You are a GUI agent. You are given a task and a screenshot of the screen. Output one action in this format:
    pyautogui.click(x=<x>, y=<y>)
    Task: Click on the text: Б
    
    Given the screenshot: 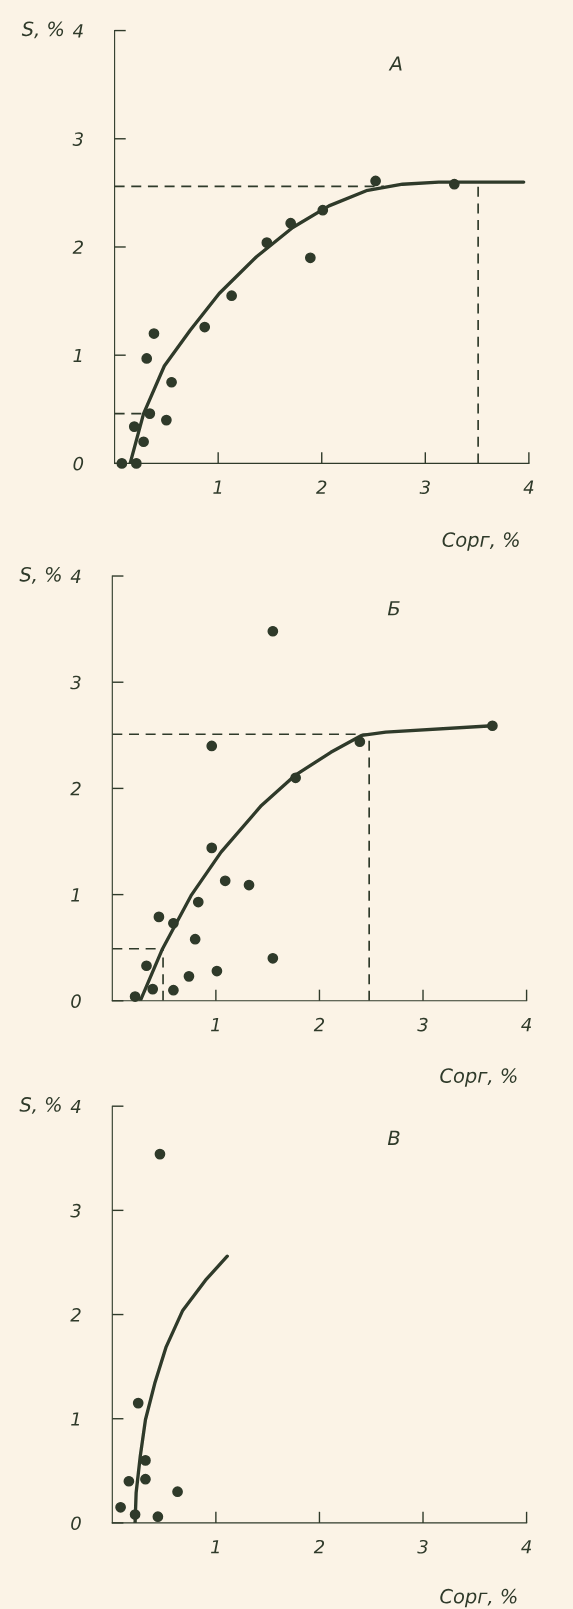 What is the action you would take?
    pyautogui.click(x=393, y=608)
    